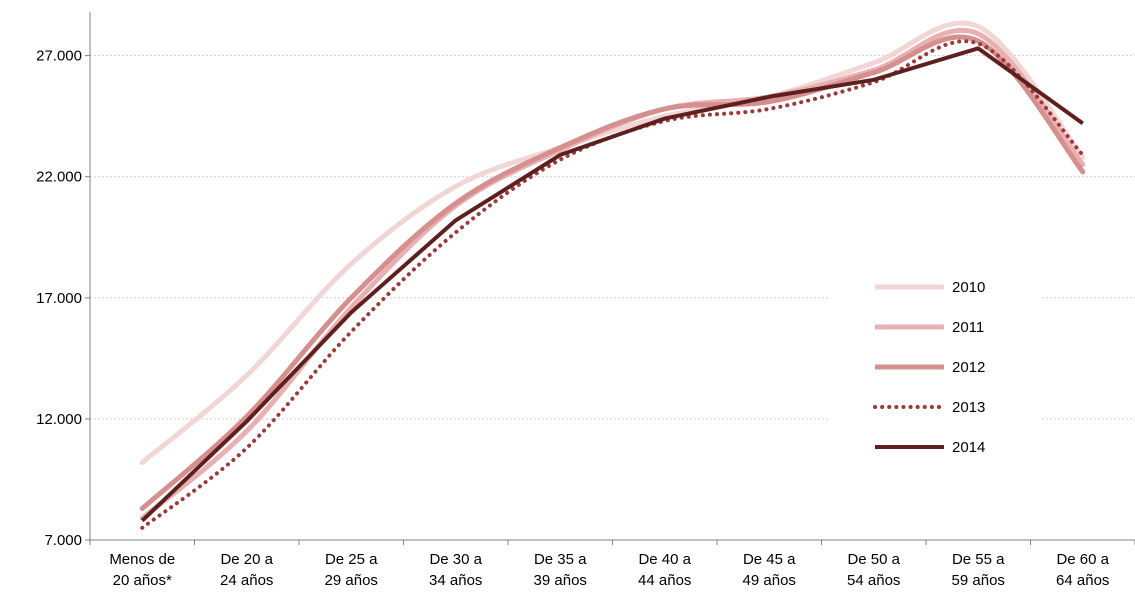  I want to click on x-tick-label: Menos de 20 años*, so click(142, 570).